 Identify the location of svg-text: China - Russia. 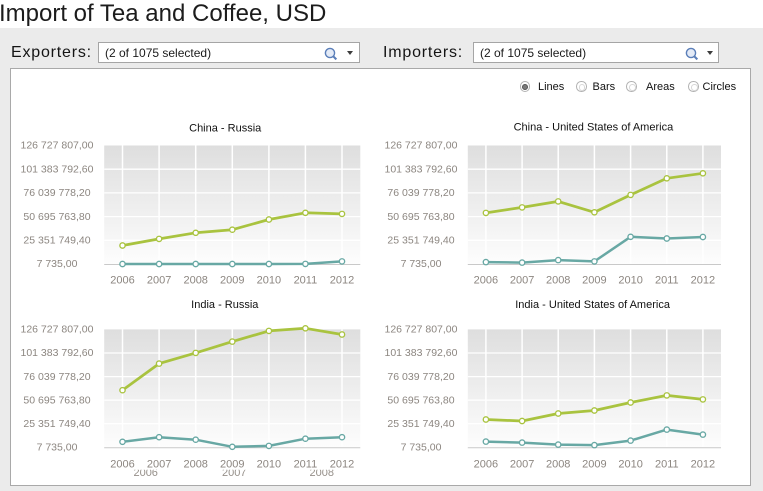
(225, 129).